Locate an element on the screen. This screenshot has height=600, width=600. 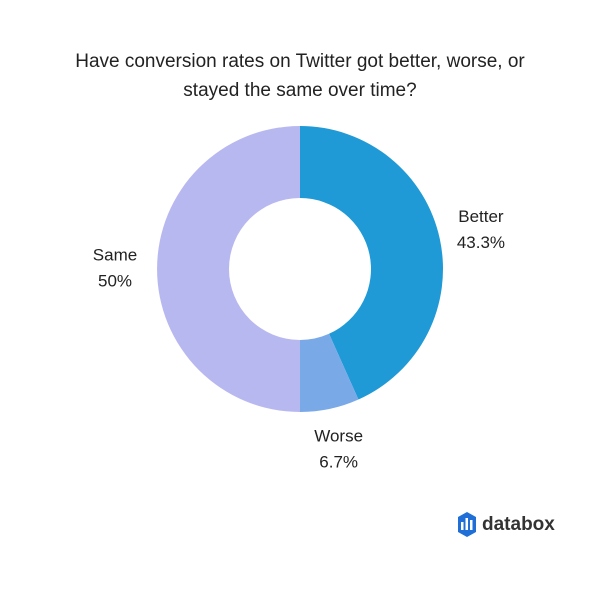
value-label: 43.3% is located at coordinates (481, 242).